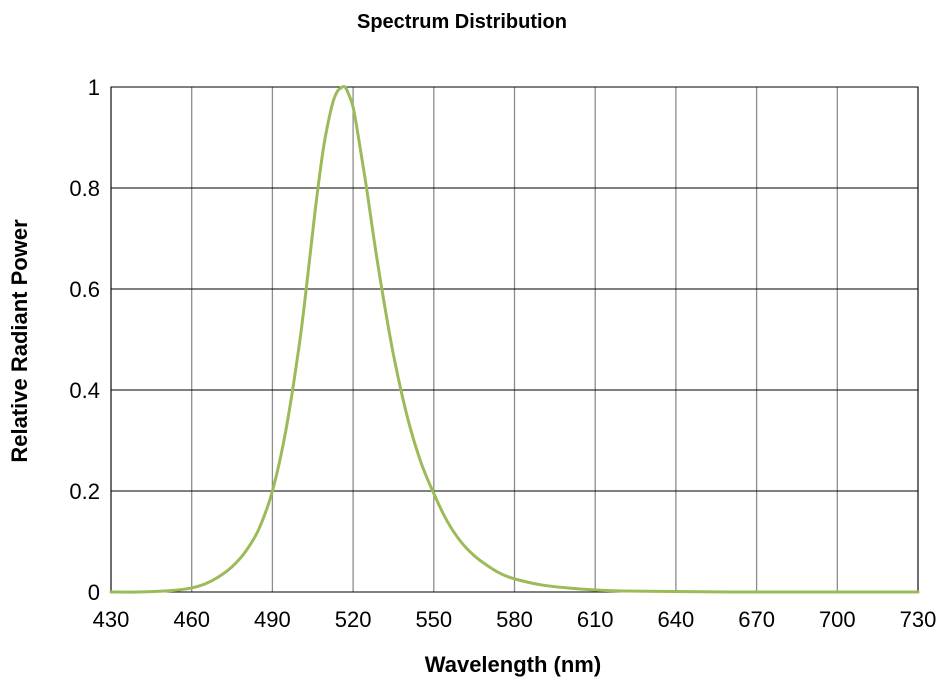 The height and width of the screenshot is (688, 944). I want to click on x-tick-label: 580, so click(514, 619).